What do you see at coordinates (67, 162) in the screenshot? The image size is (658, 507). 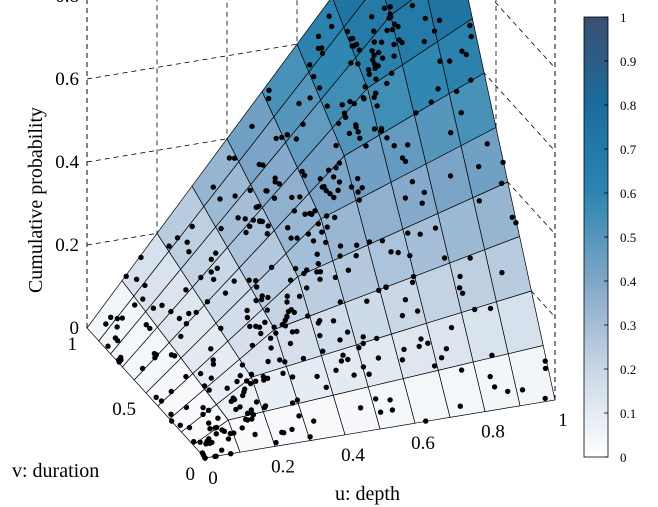 I see `z-tick-label: 0.4` at bounding box center [67, 162].